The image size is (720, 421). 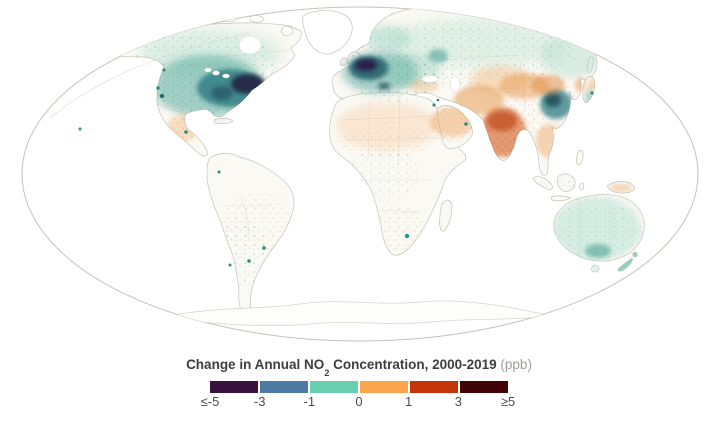 I want to click on legend-unit-label: (ppb), so click(x=516, y=364).